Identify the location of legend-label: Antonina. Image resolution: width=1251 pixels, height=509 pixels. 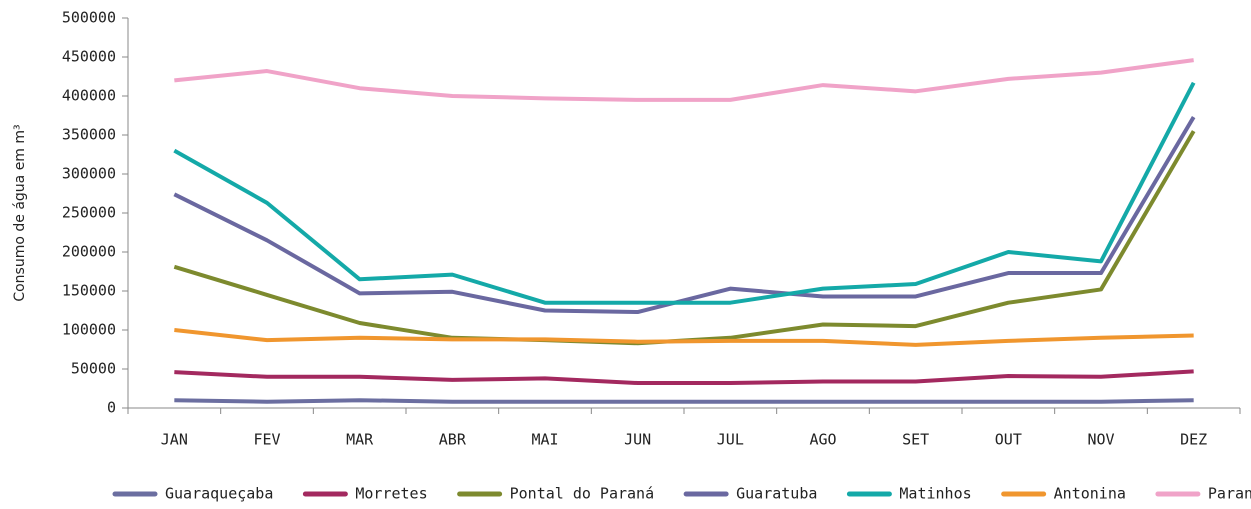
(1090, 494).